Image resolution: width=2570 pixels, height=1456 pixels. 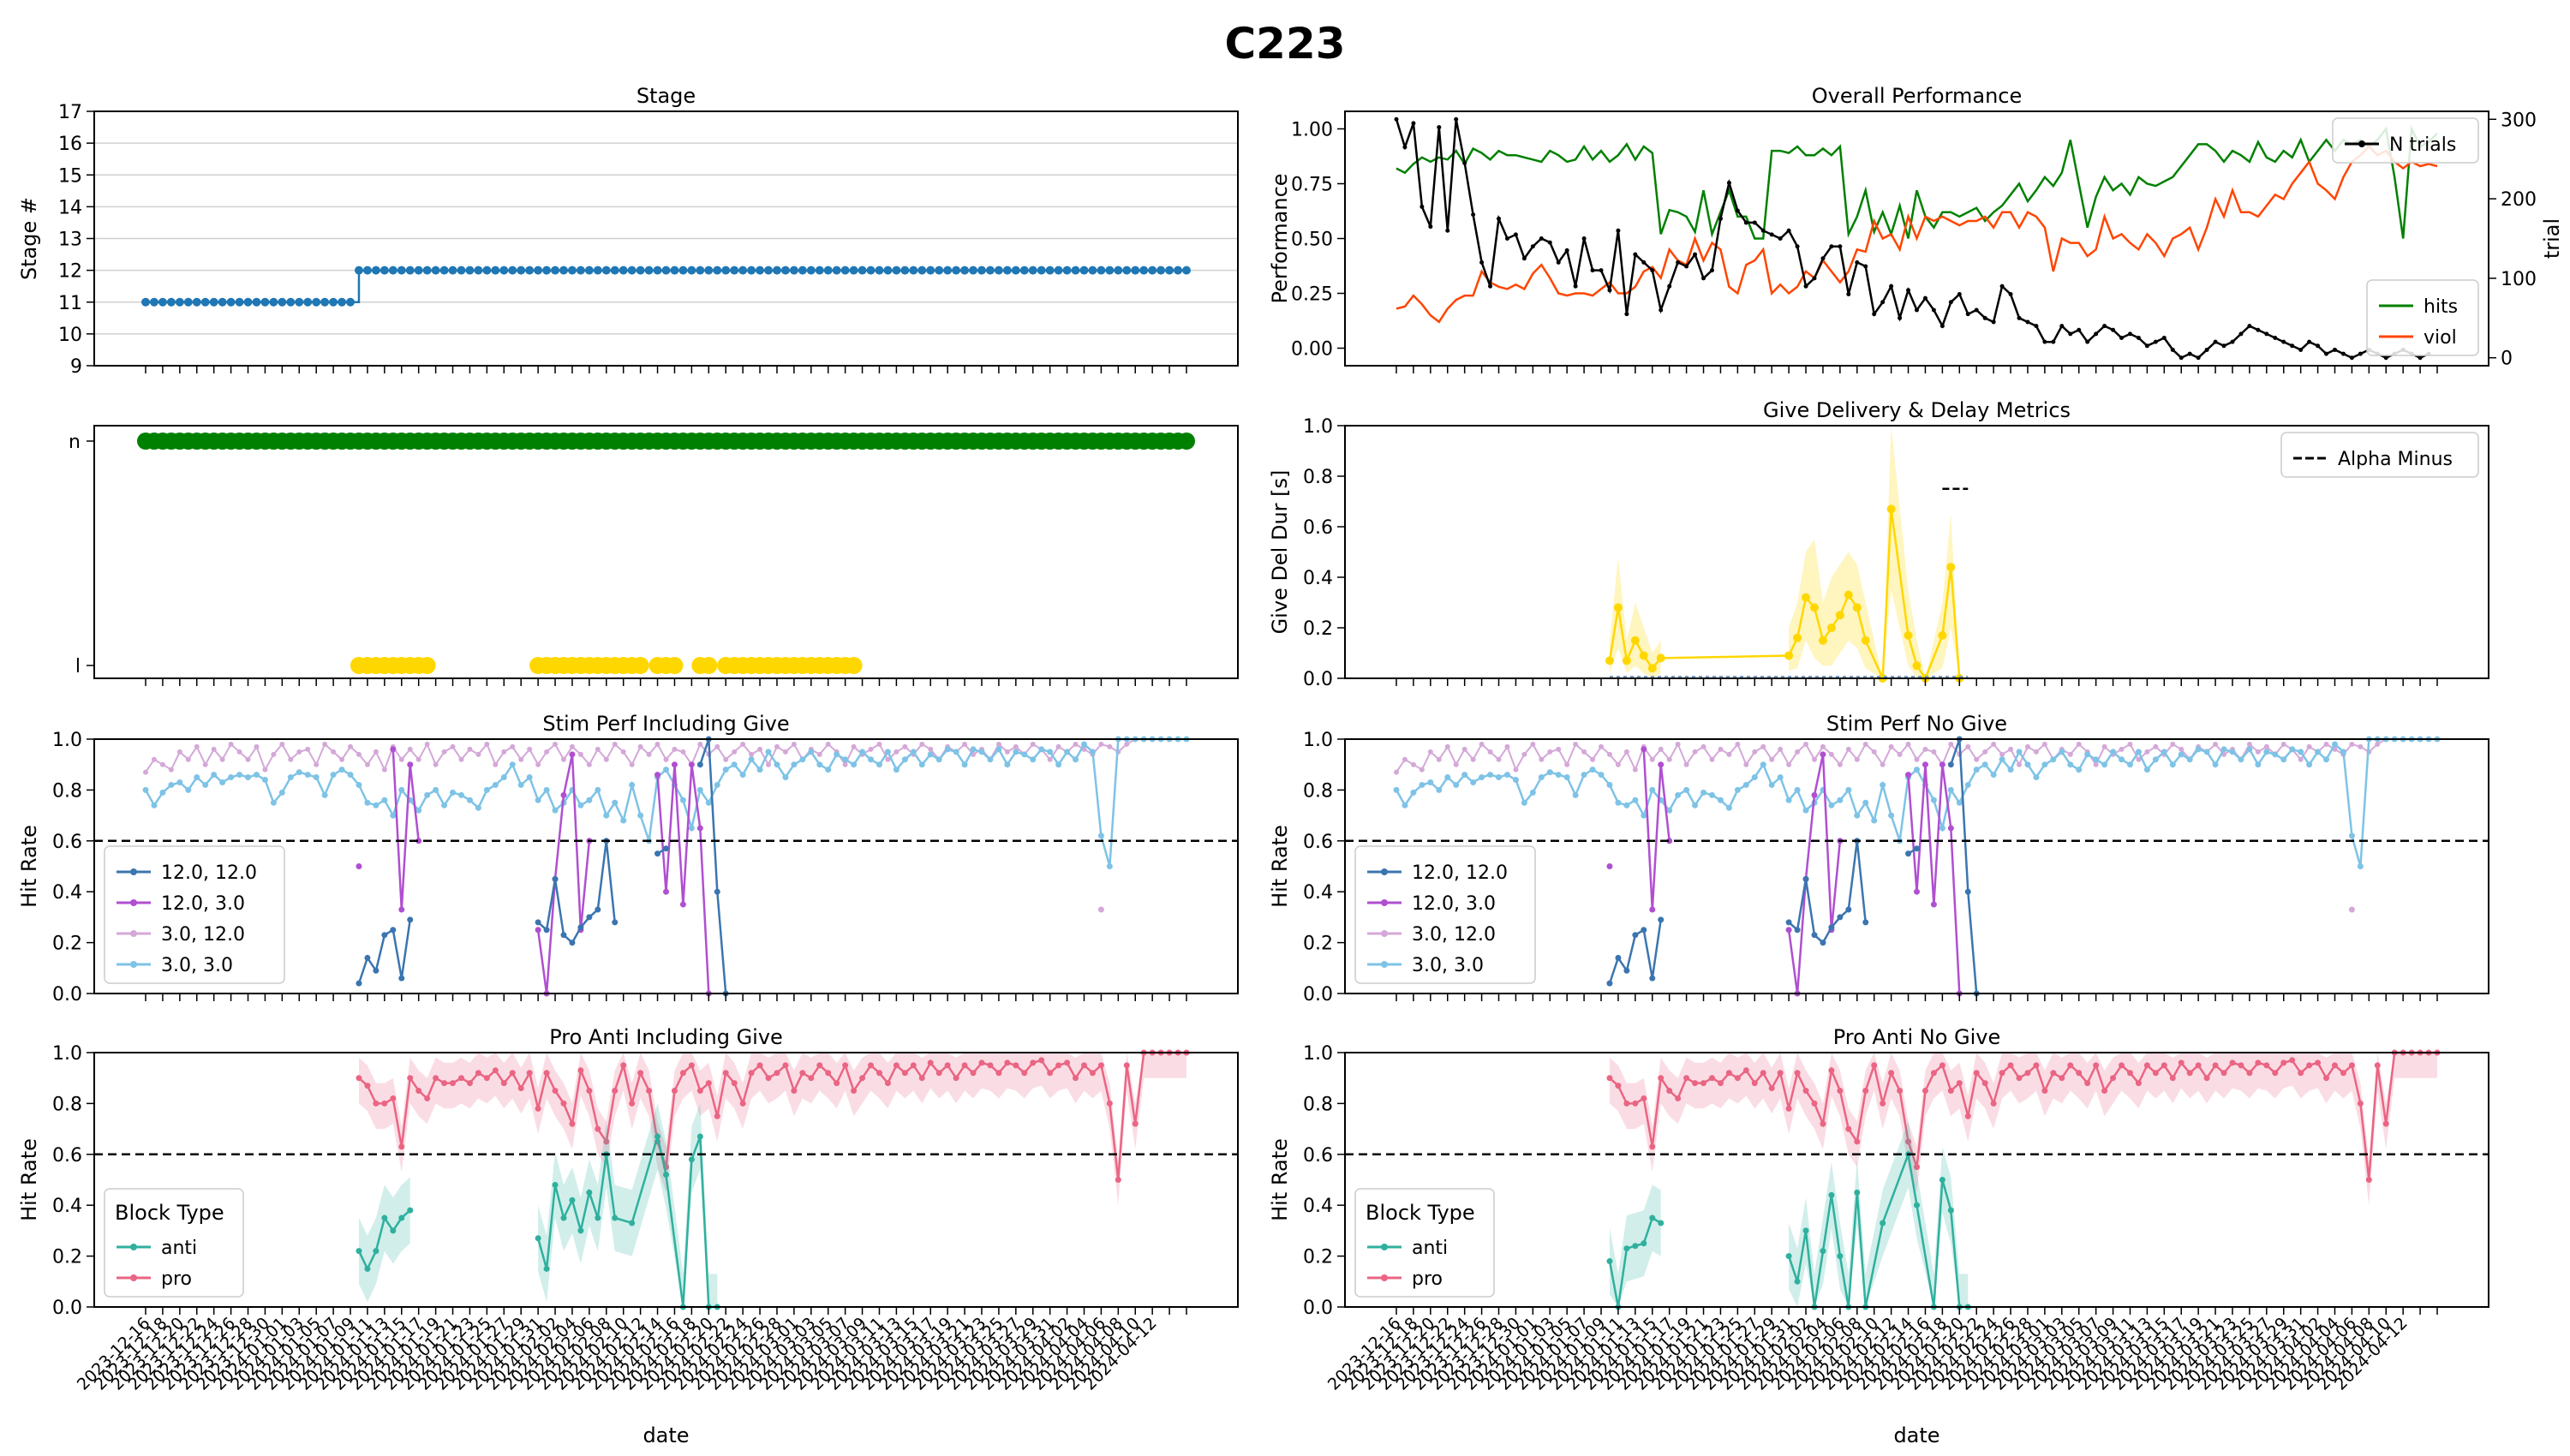 I want to click on give-point, so click(x=1627, y=660).